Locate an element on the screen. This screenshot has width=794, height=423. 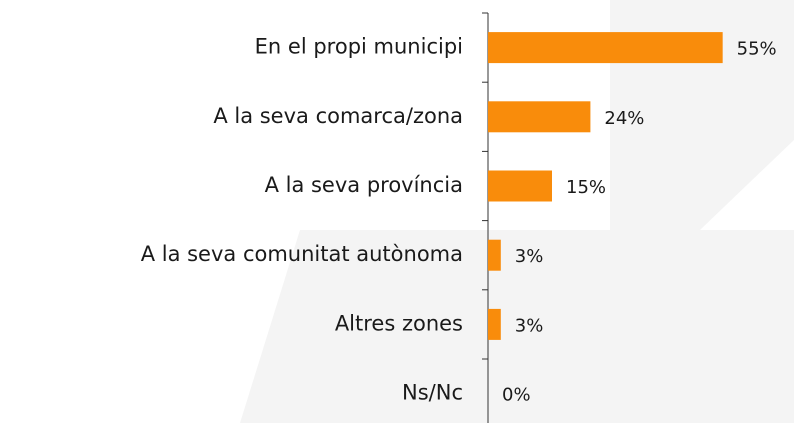
category-label: Ns/Nc is located at coordinates (432, 393).